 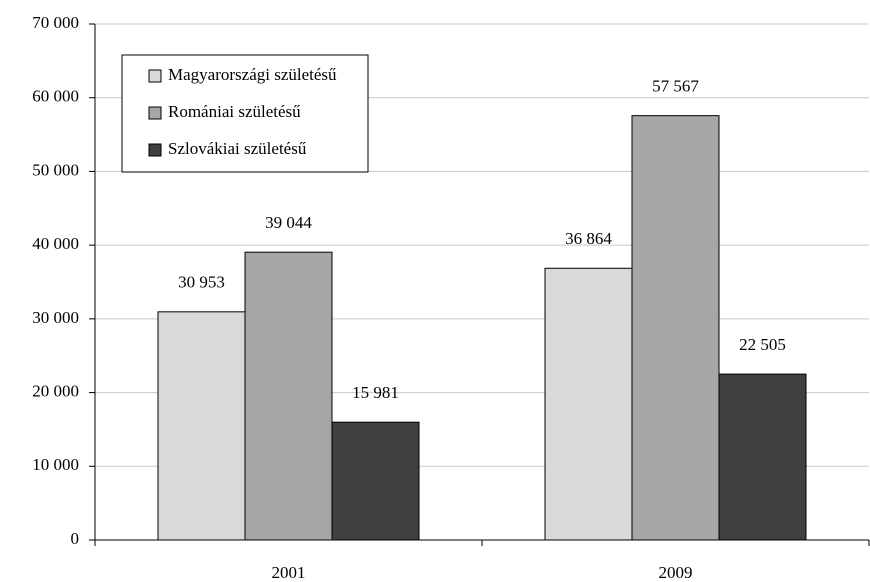 I want to click on value-label: 15 981, so click(x=375, y=392).